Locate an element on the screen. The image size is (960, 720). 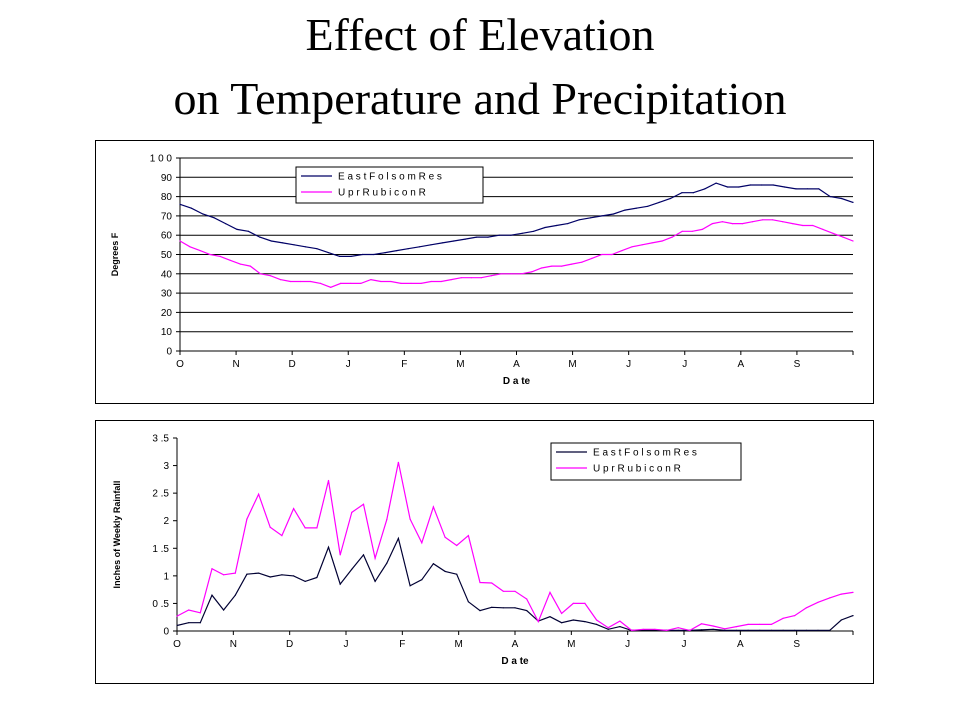
x-tick-label: O is located at coordinates (180, 364).